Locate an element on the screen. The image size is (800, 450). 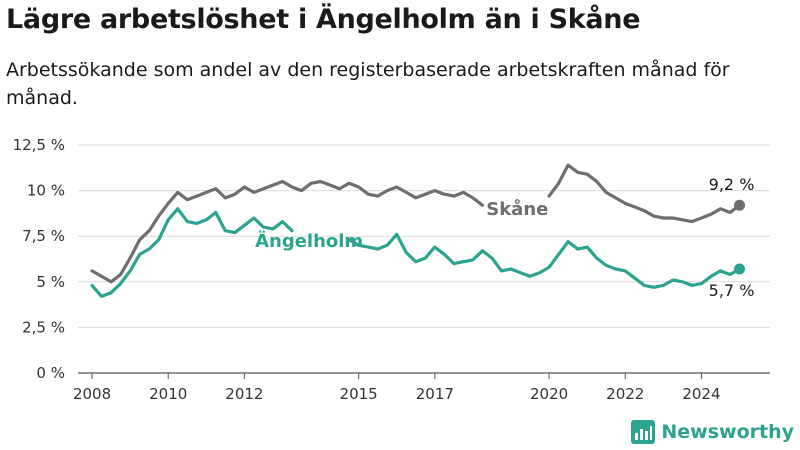
x-tick-label: 2024 is located at coordinates (701, 394).